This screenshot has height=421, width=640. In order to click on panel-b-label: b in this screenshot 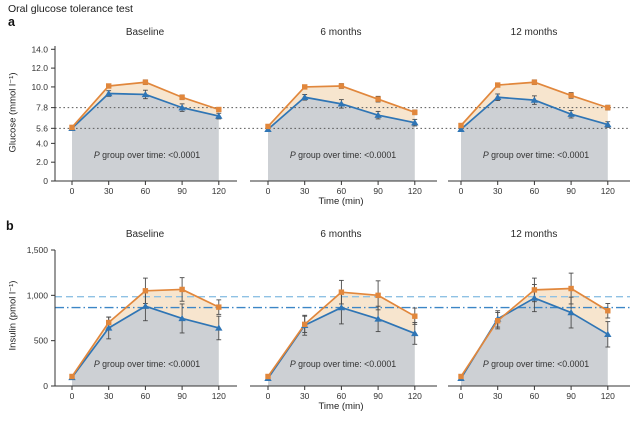, I will do `click(10, 226)`.